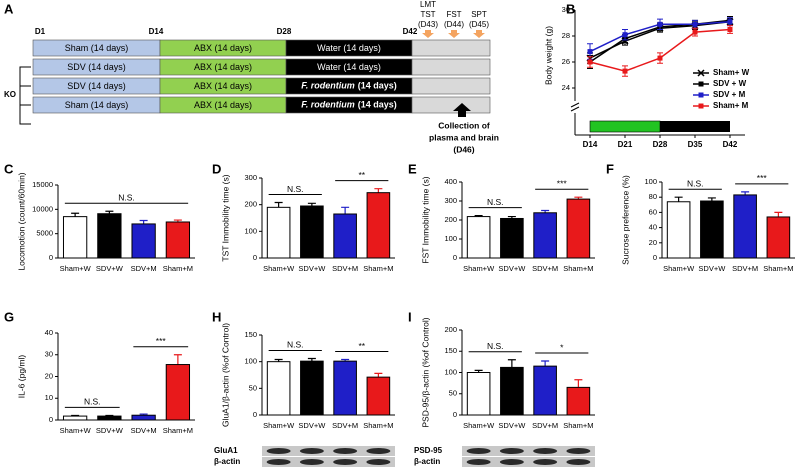 The width and height of the screenshot is (800, 468). Describe the element at coordinates (453, 14) in the screenshot. I see `test-label: FST` at that location.